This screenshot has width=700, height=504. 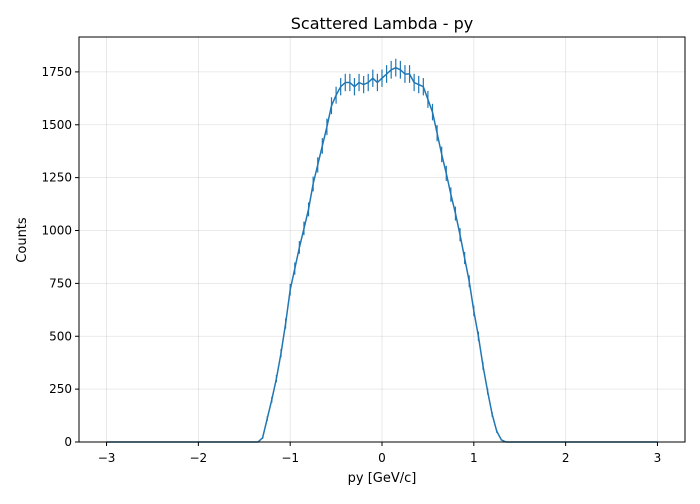 What do you see at coordinates (107, 458) in the screenshot?
I see `x-tick-label: −3` at bounding box center [107, 458].